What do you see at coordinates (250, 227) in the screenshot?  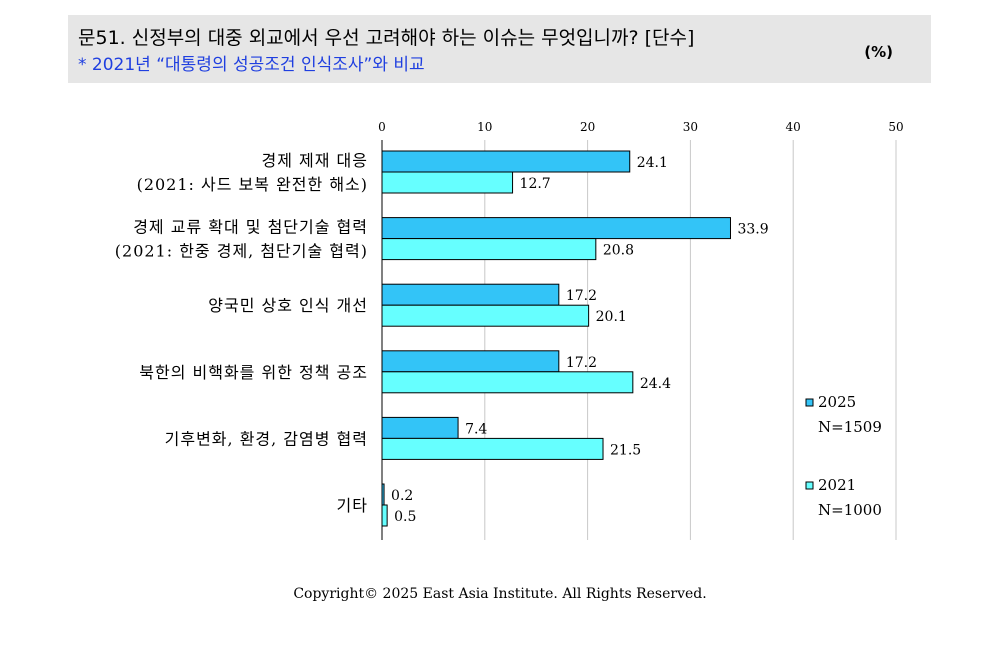 I see `category-label: 경제 교류 확대 및 첨단기술 협력` at bounding box center [250, 227].